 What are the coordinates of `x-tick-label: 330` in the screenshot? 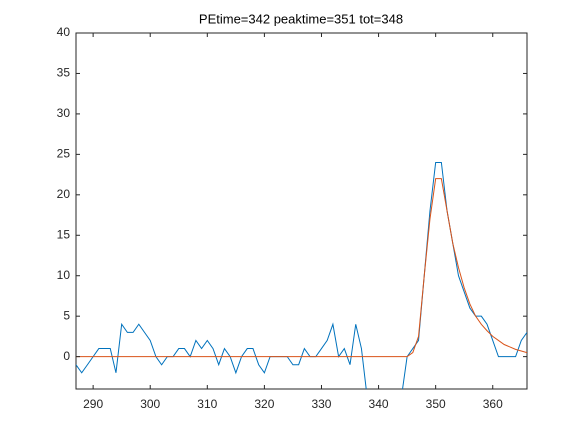 It's located at (321, 404).